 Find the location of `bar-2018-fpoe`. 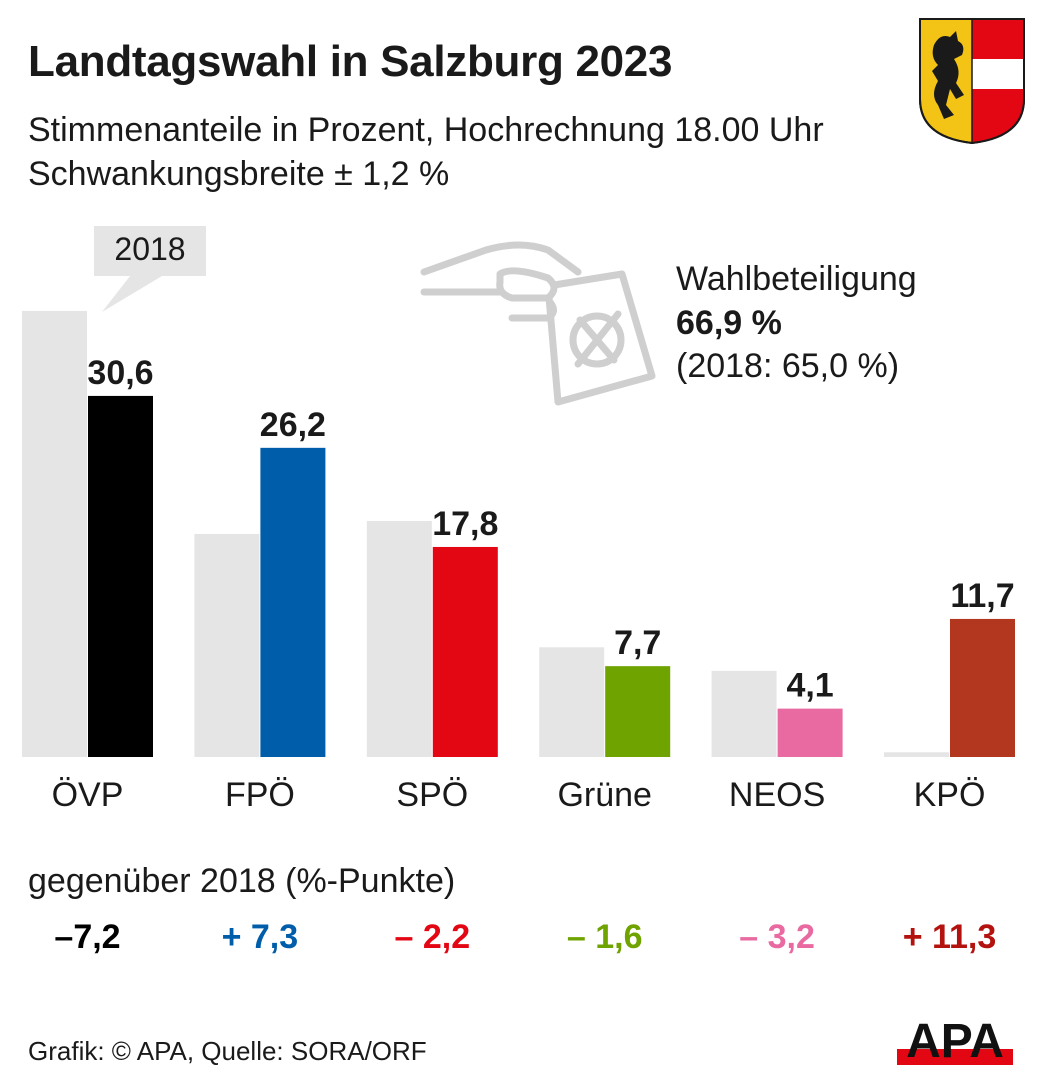

bar-2018-fpoe is located at coordinates (227, 645).